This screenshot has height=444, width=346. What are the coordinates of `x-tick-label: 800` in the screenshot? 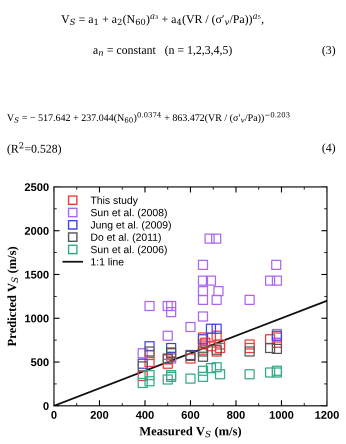 It's located at (236, 414).